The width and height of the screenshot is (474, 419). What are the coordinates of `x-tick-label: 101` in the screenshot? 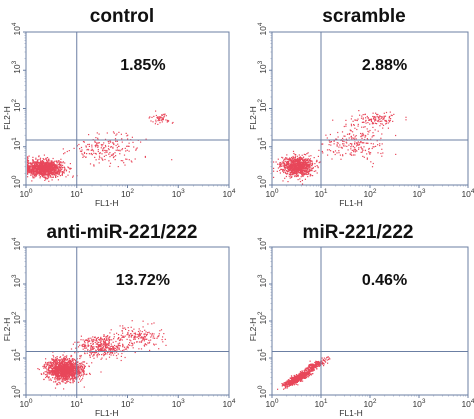 It's located at (320, 193).